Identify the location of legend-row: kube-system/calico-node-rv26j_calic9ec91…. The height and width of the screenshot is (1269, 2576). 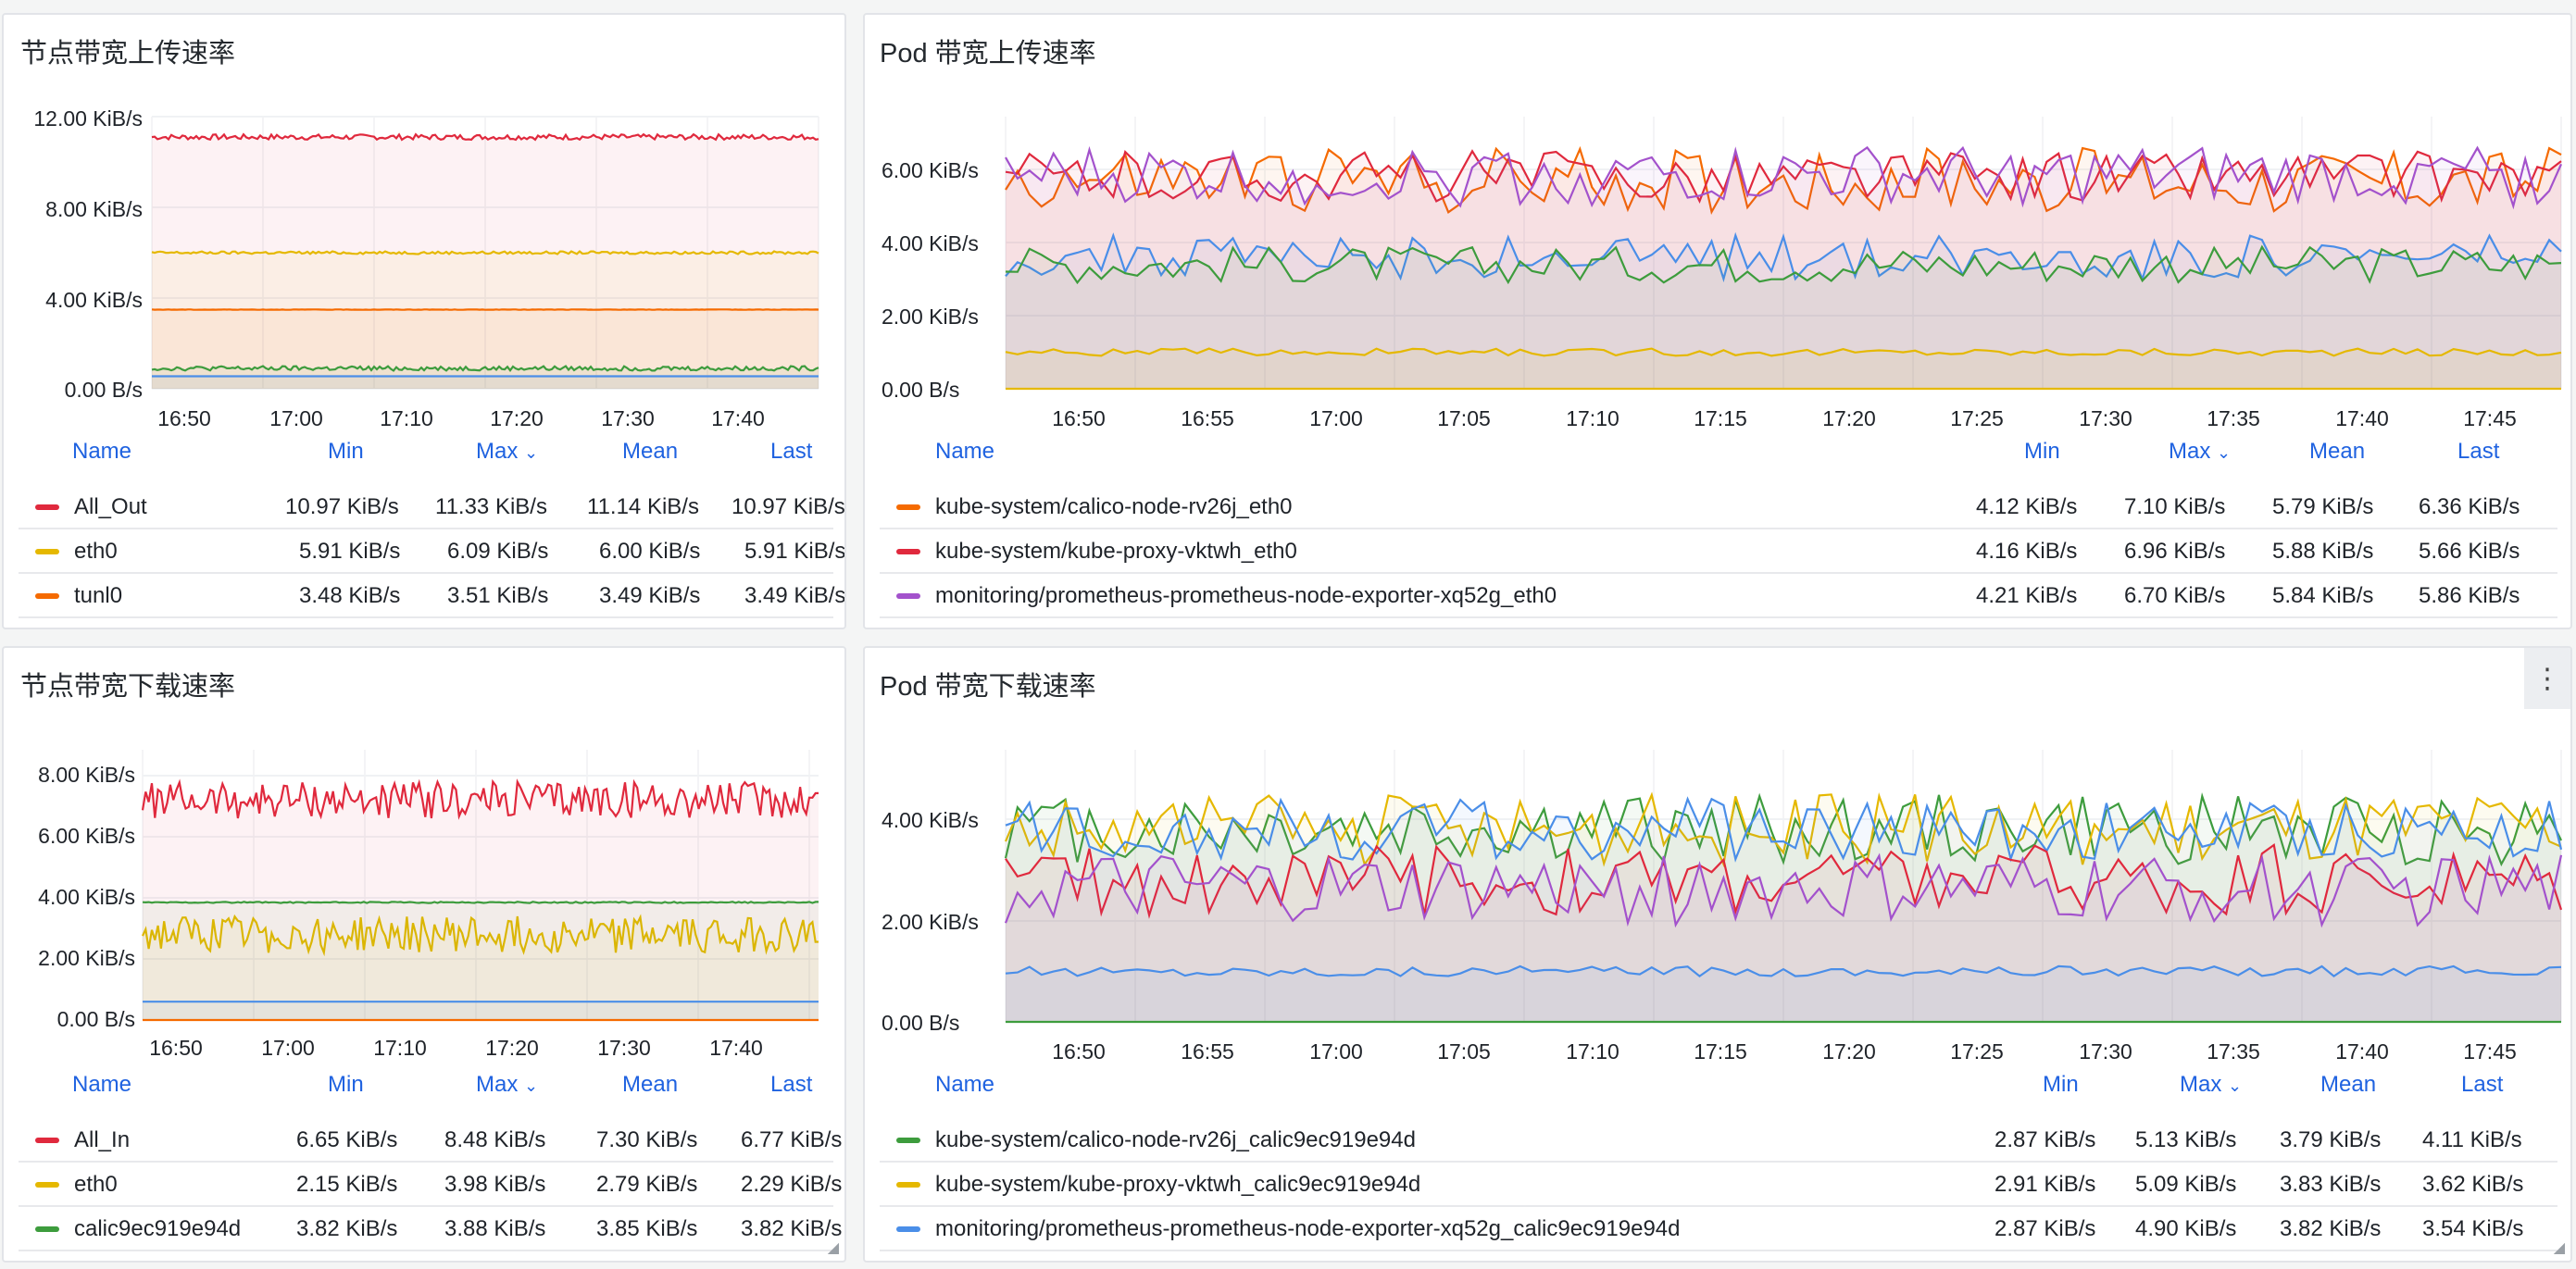
(1719, 1140).